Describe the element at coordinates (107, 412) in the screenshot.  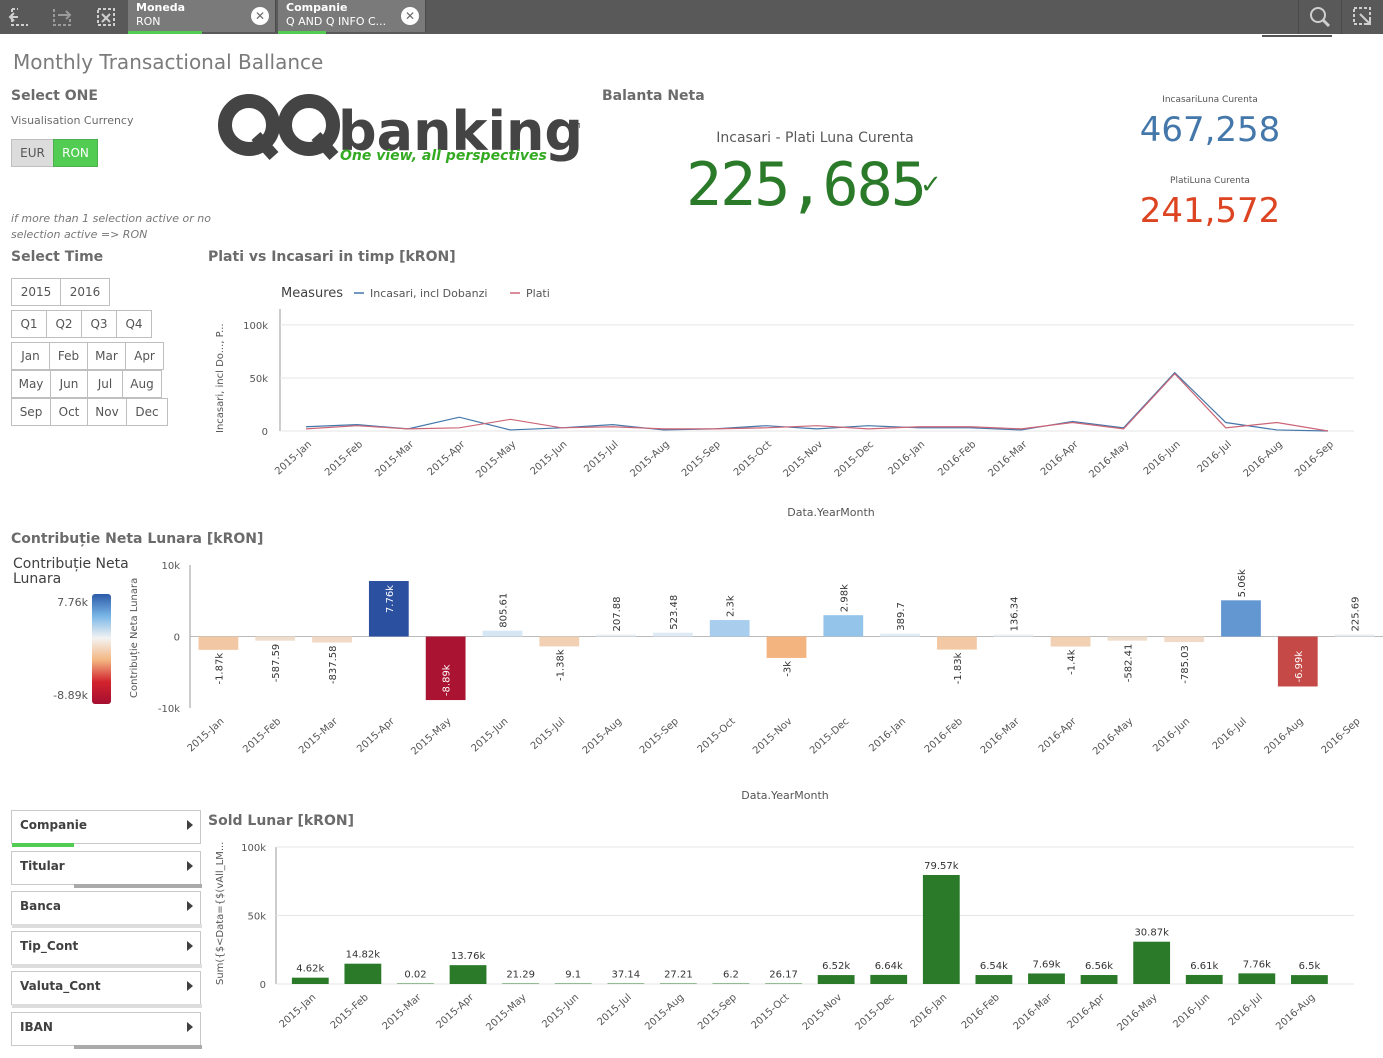
I see `month-nov-button: Nov` at that location.